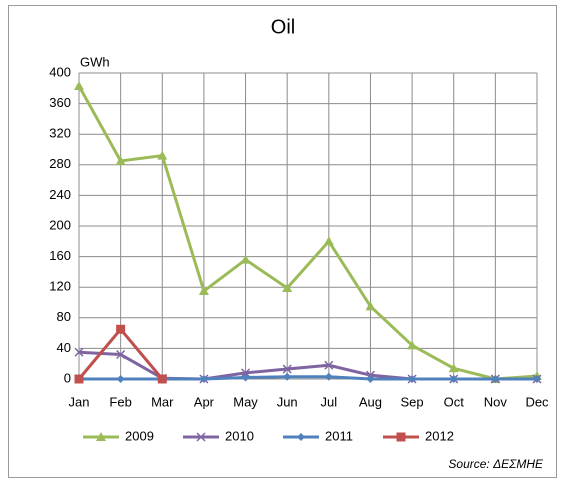  I want to click on y-tick-label: 40, so click(64, 347).